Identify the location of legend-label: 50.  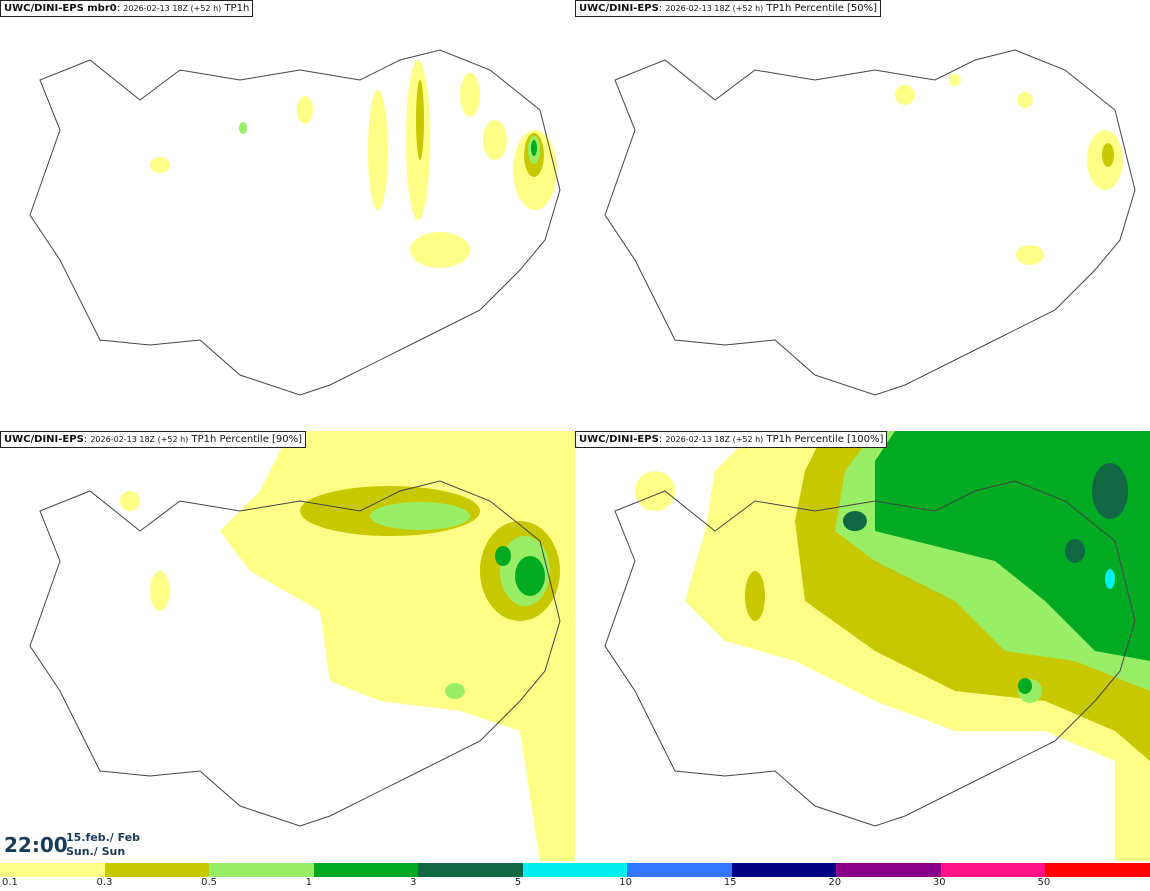
(1044, 882).